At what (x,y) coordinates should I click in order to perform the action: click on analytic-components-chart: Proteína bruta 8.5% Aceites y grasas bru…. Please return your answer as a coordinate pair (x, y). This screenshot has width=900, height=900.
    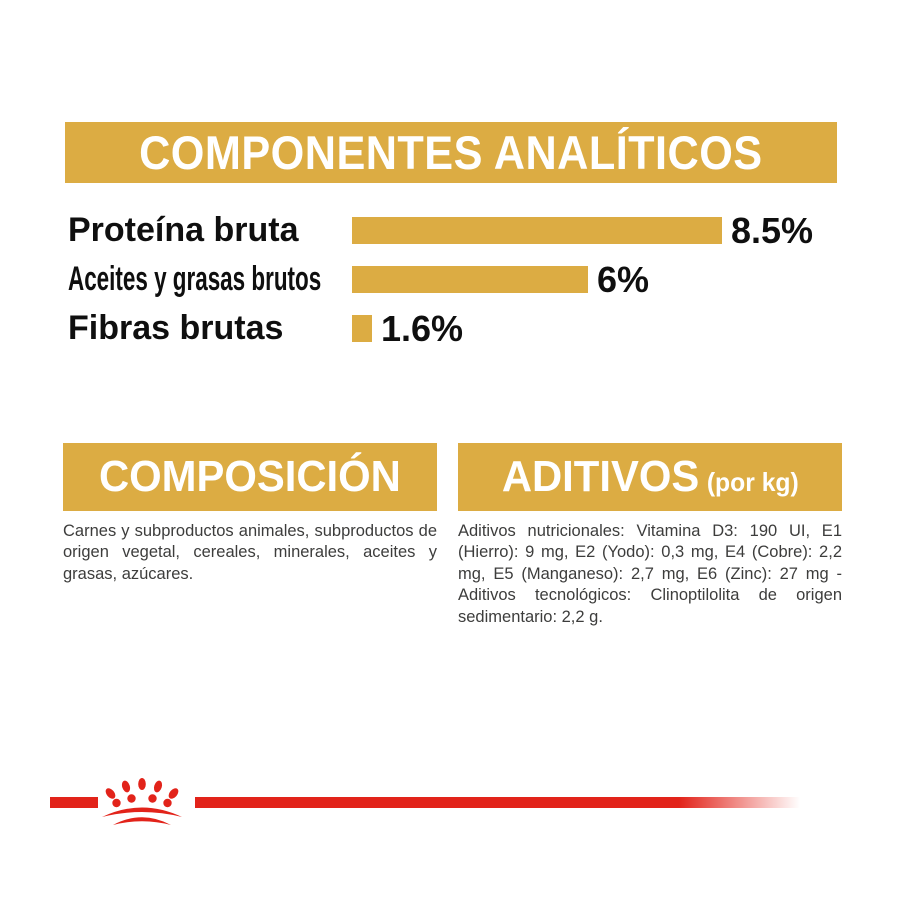
    Looking at the image, I should click on (463, 279).